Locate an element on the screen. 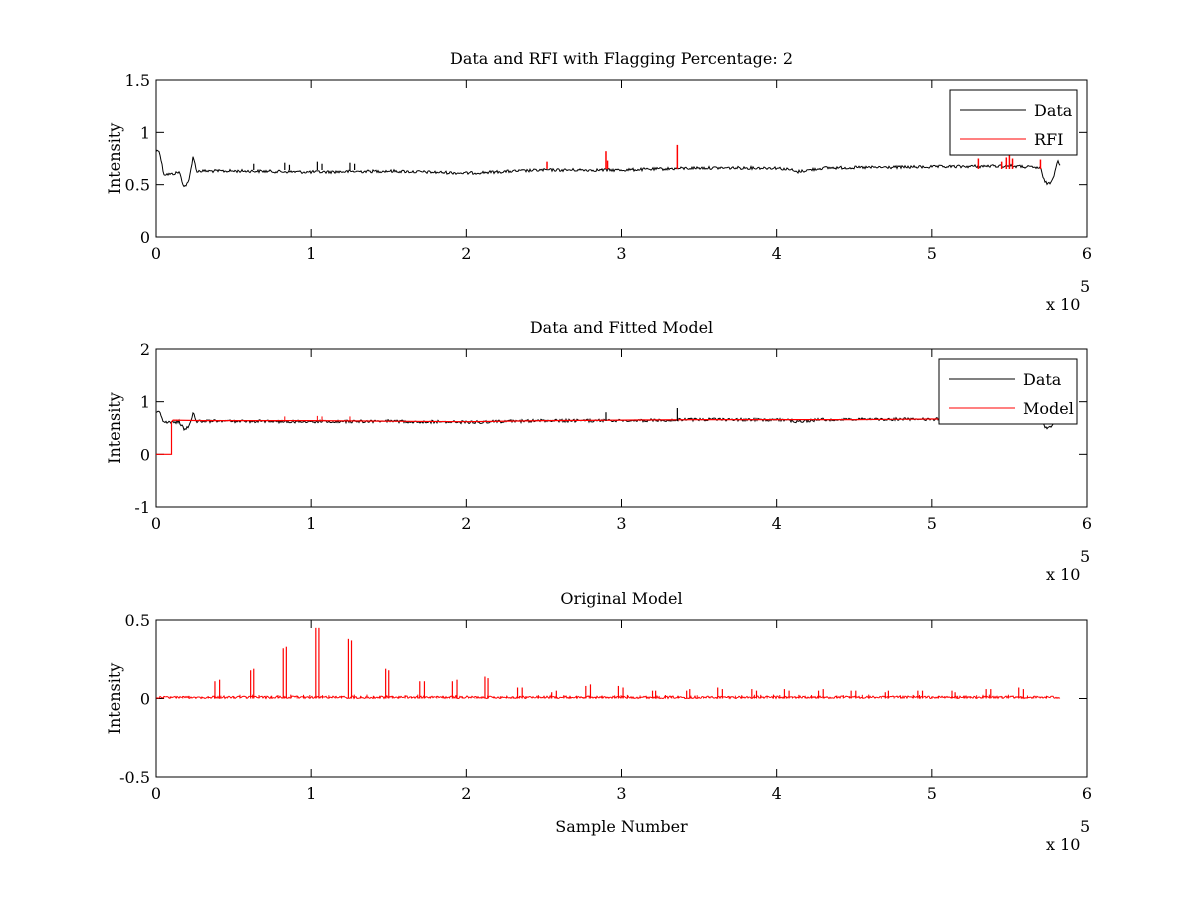 The width and height of the screenshot is (1200, 900). chart-title: Original Model is located at coordinates (621, 598).